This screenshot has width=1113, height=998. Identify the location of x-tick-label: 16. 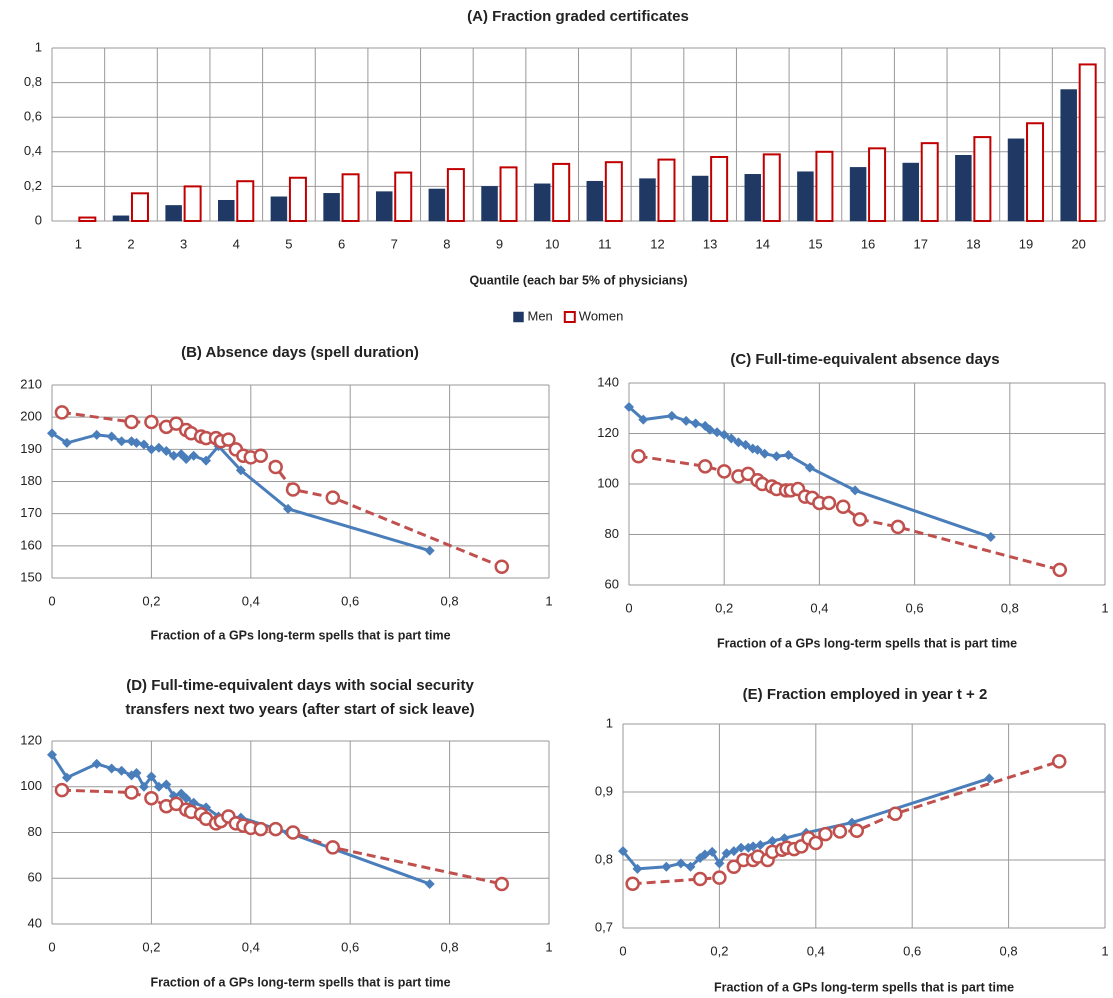
(868, 243).